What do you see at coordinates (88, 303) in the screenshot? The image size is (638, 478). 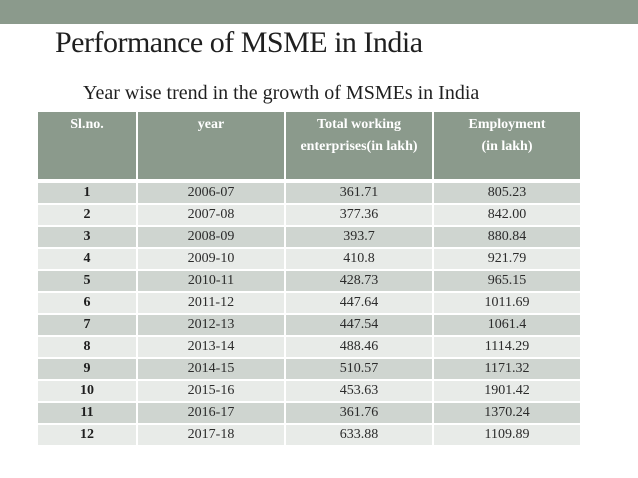 I see `cell-sl-no: 6` at bounding box center [88, 303].